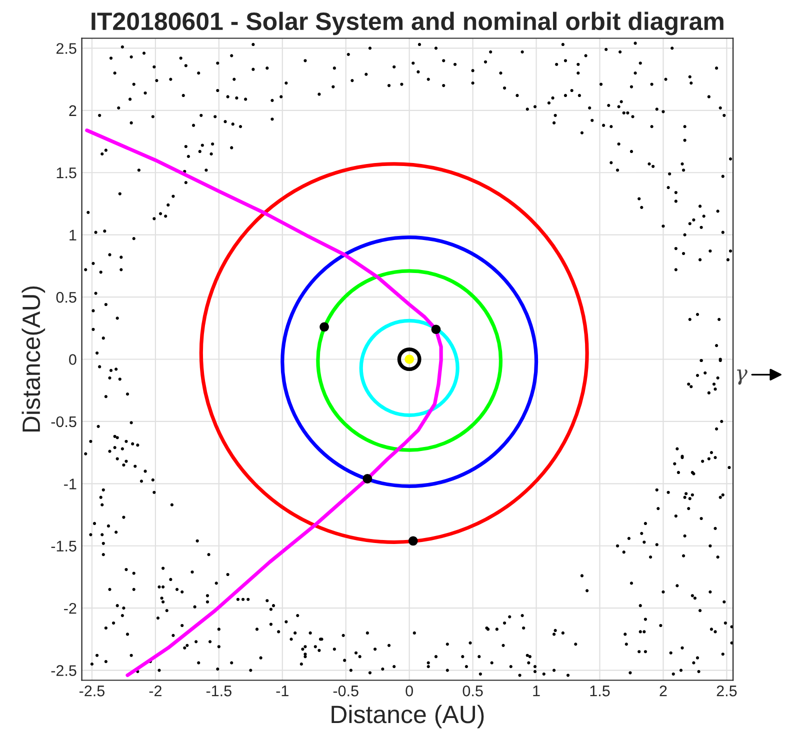 Image resolution: width=810 pixels, height=750 pixels. I want to click on y-tick-label: -1, so click(70, 484).